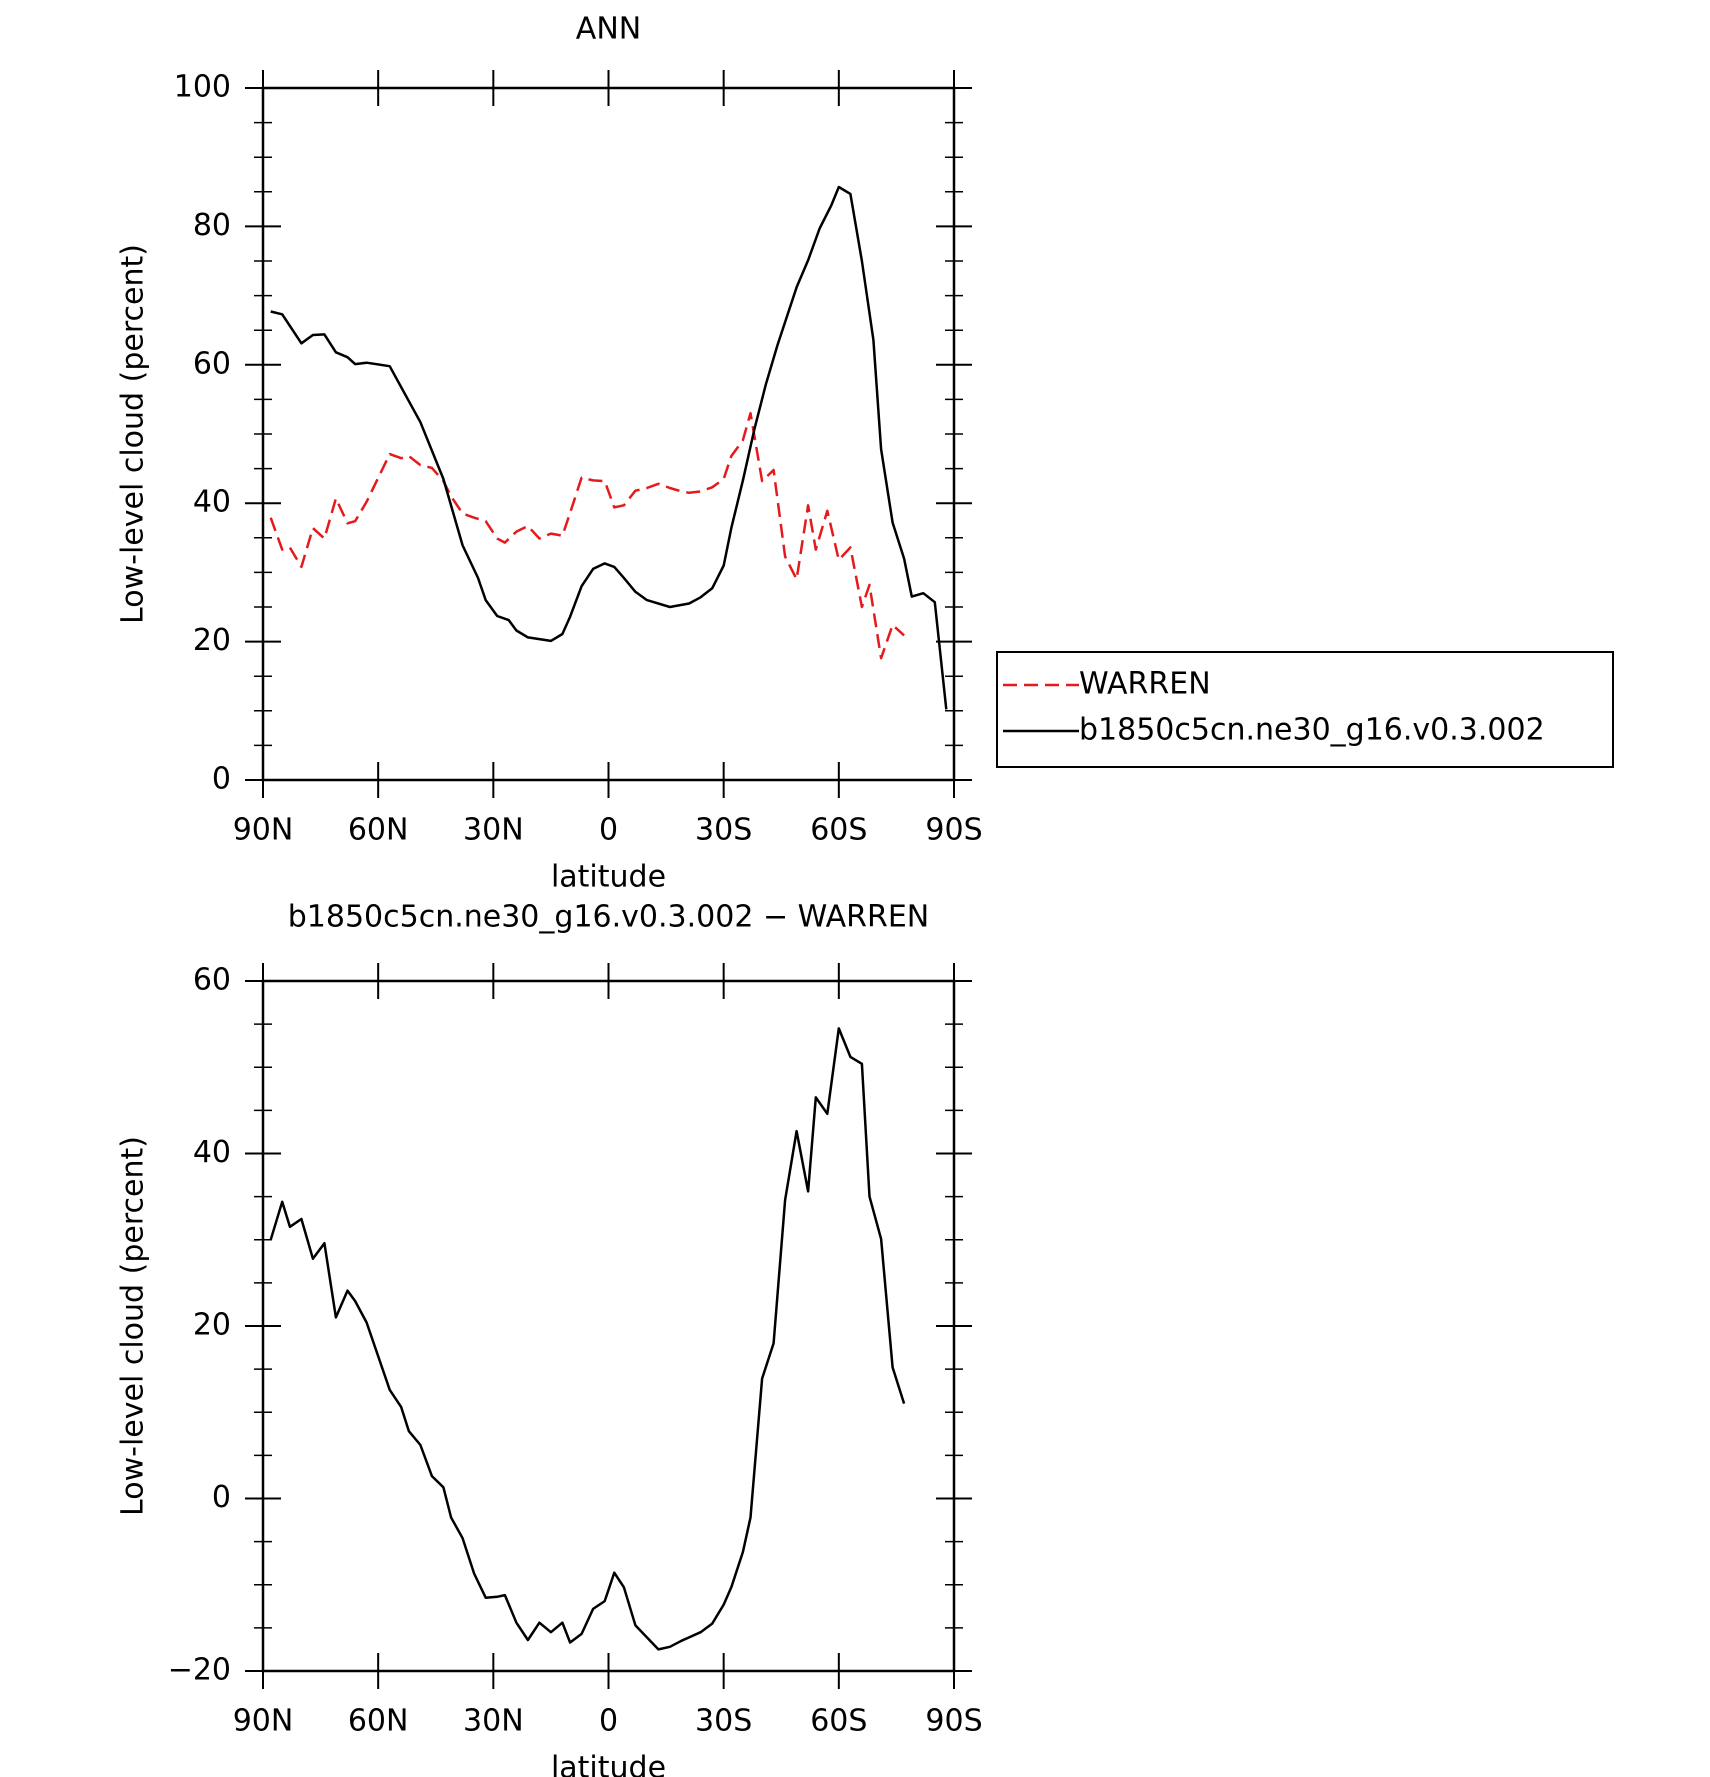  Describe the element at coordinates (212, 225) in the screenshot. I see `y-tick-label: 80` at that location.